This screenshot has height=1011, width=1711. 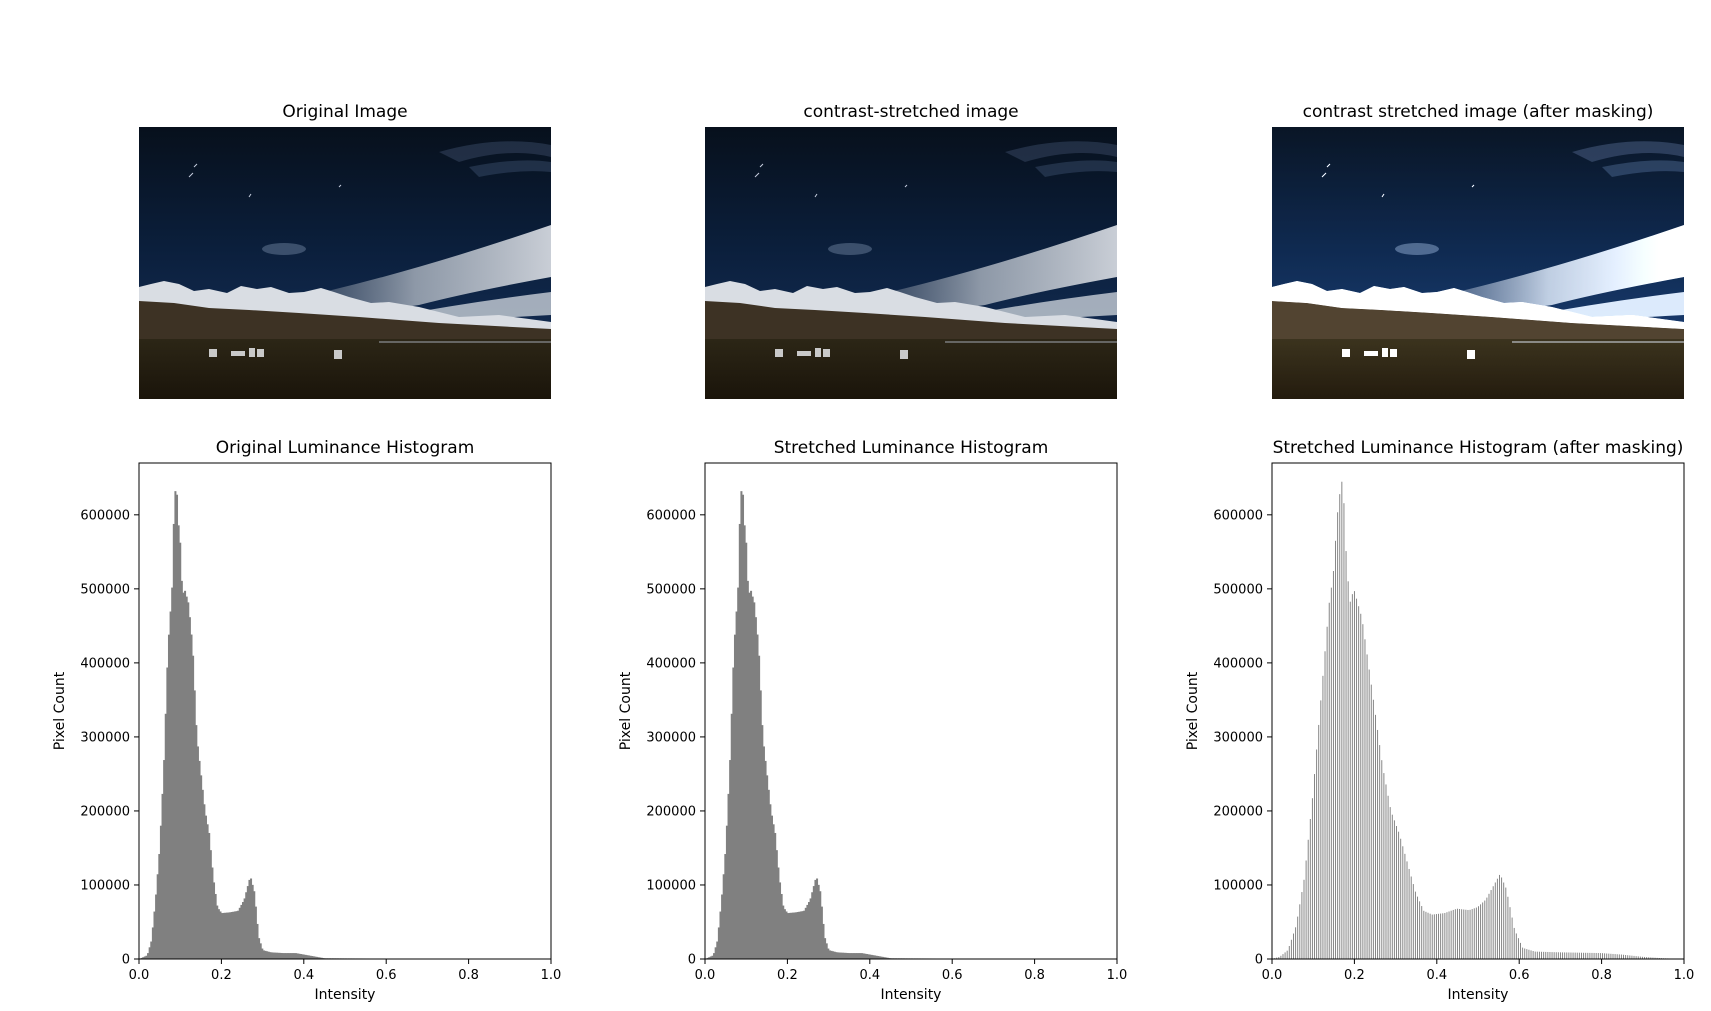 I want to click on histogram-bars, so click(x=910, y=725).